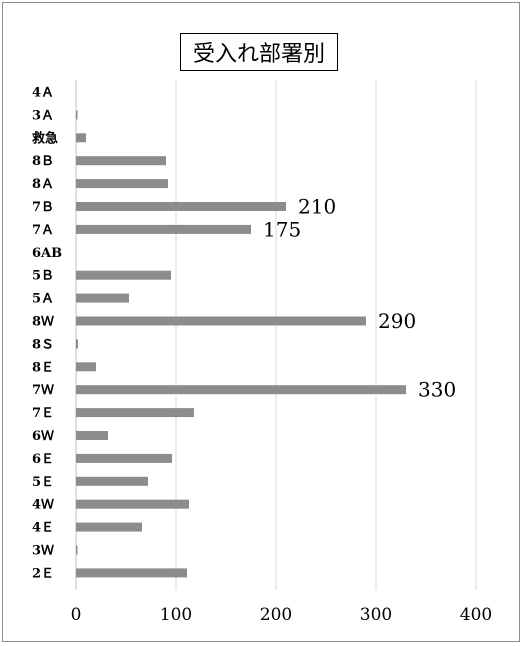  I want to click on x-tick-label: 300, so click(376, 615).